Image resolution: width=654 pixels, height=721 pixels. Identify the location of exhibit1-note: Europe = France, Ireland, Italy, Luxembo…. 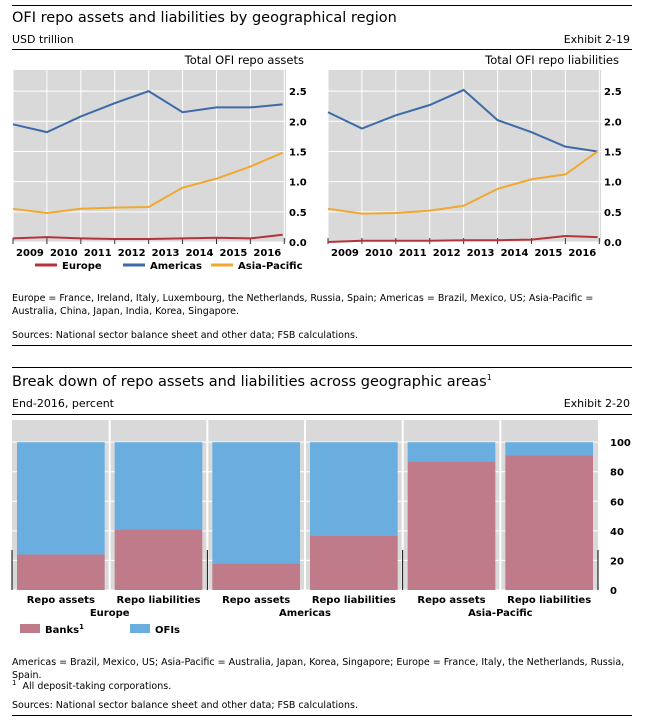
(303, 305).